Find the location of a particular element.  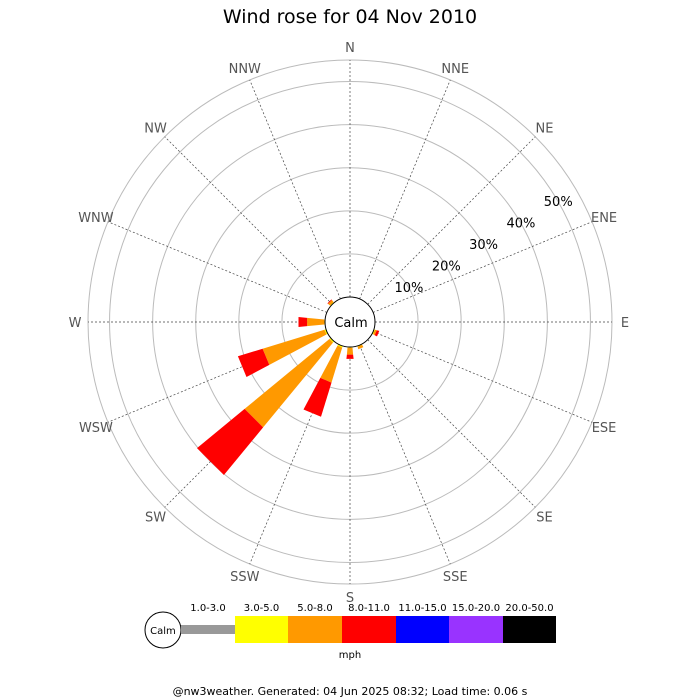

legend-calm-label: Calm is located at coordinates (163, 631).